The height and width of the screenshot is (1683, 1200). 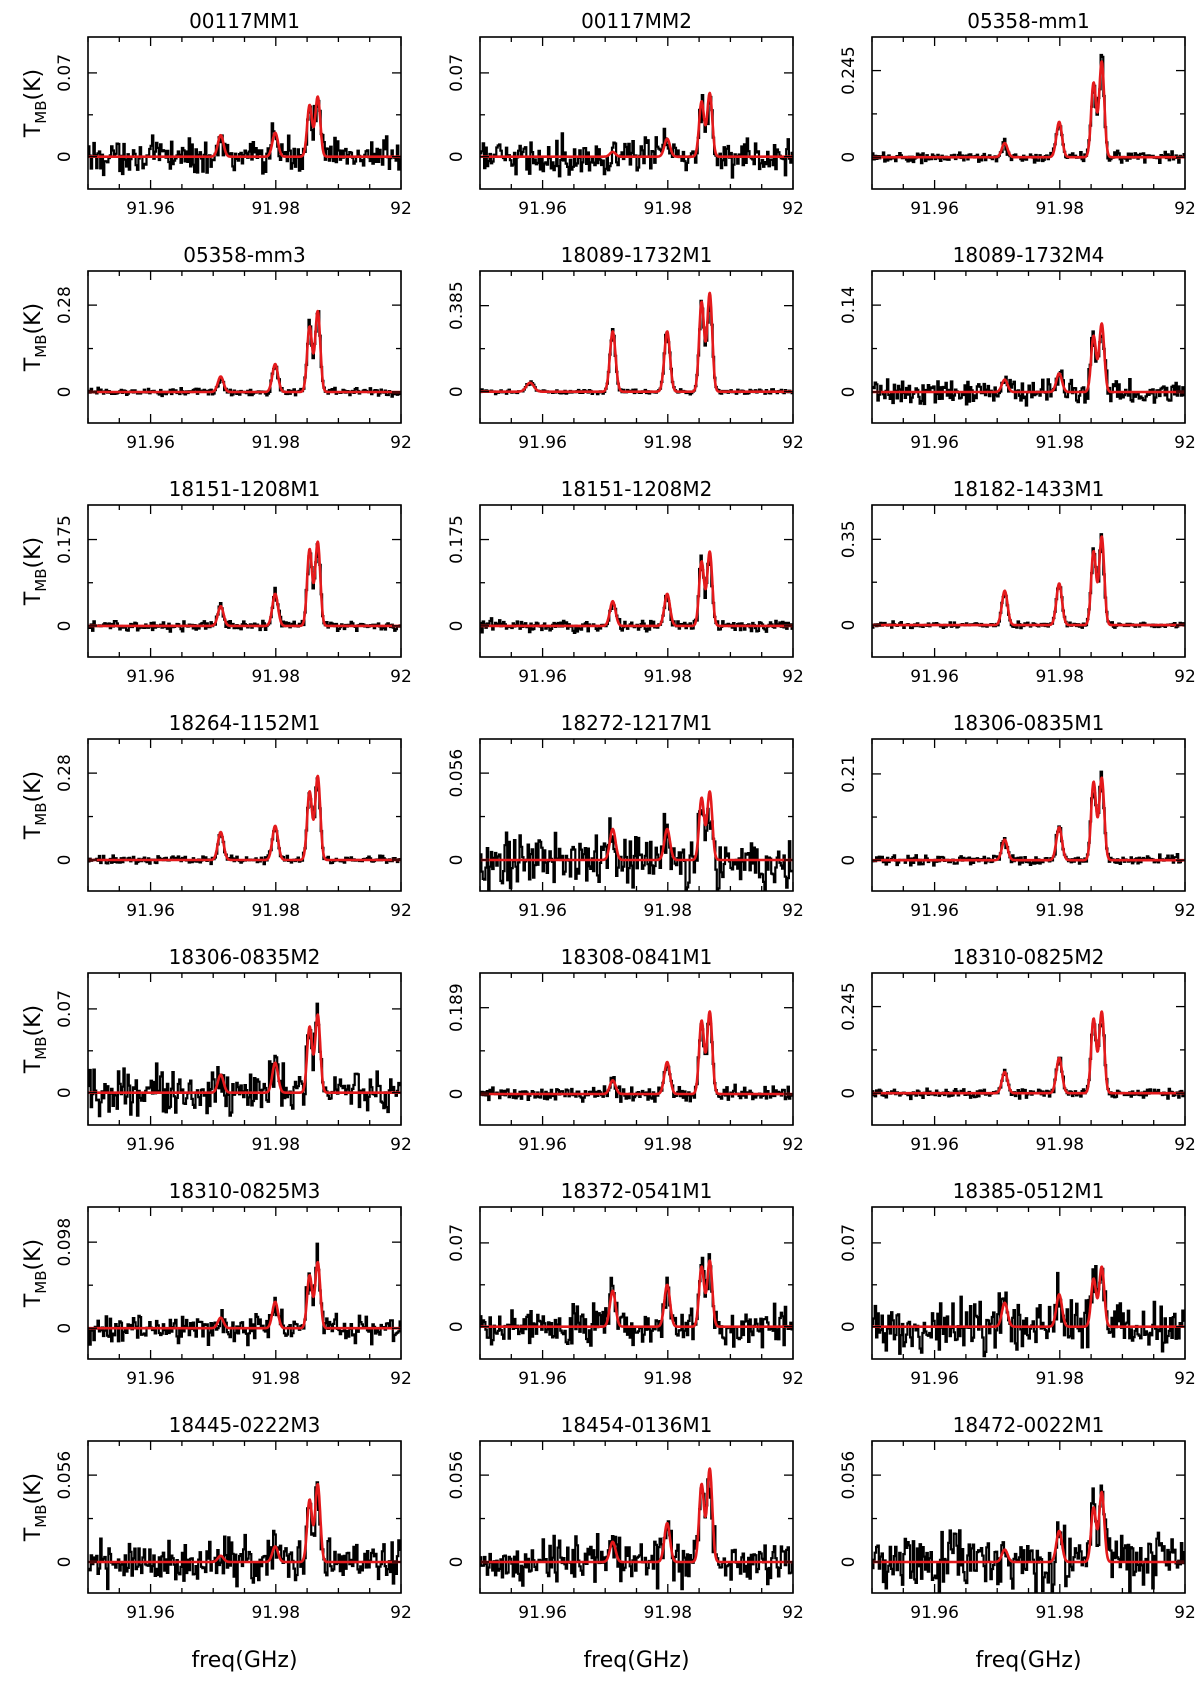 What do you see at coordinates (65, 539) in the screenshot?
I see `y-tick-label: 0.175` at bounding box center [65, 539].